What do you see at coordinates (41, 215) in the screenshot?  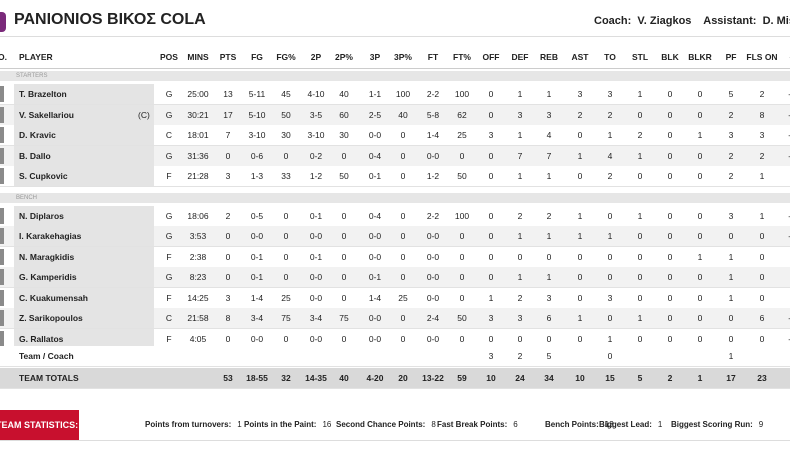 I see `player-name: N. Diplaros` at bounding box center [41, 215].